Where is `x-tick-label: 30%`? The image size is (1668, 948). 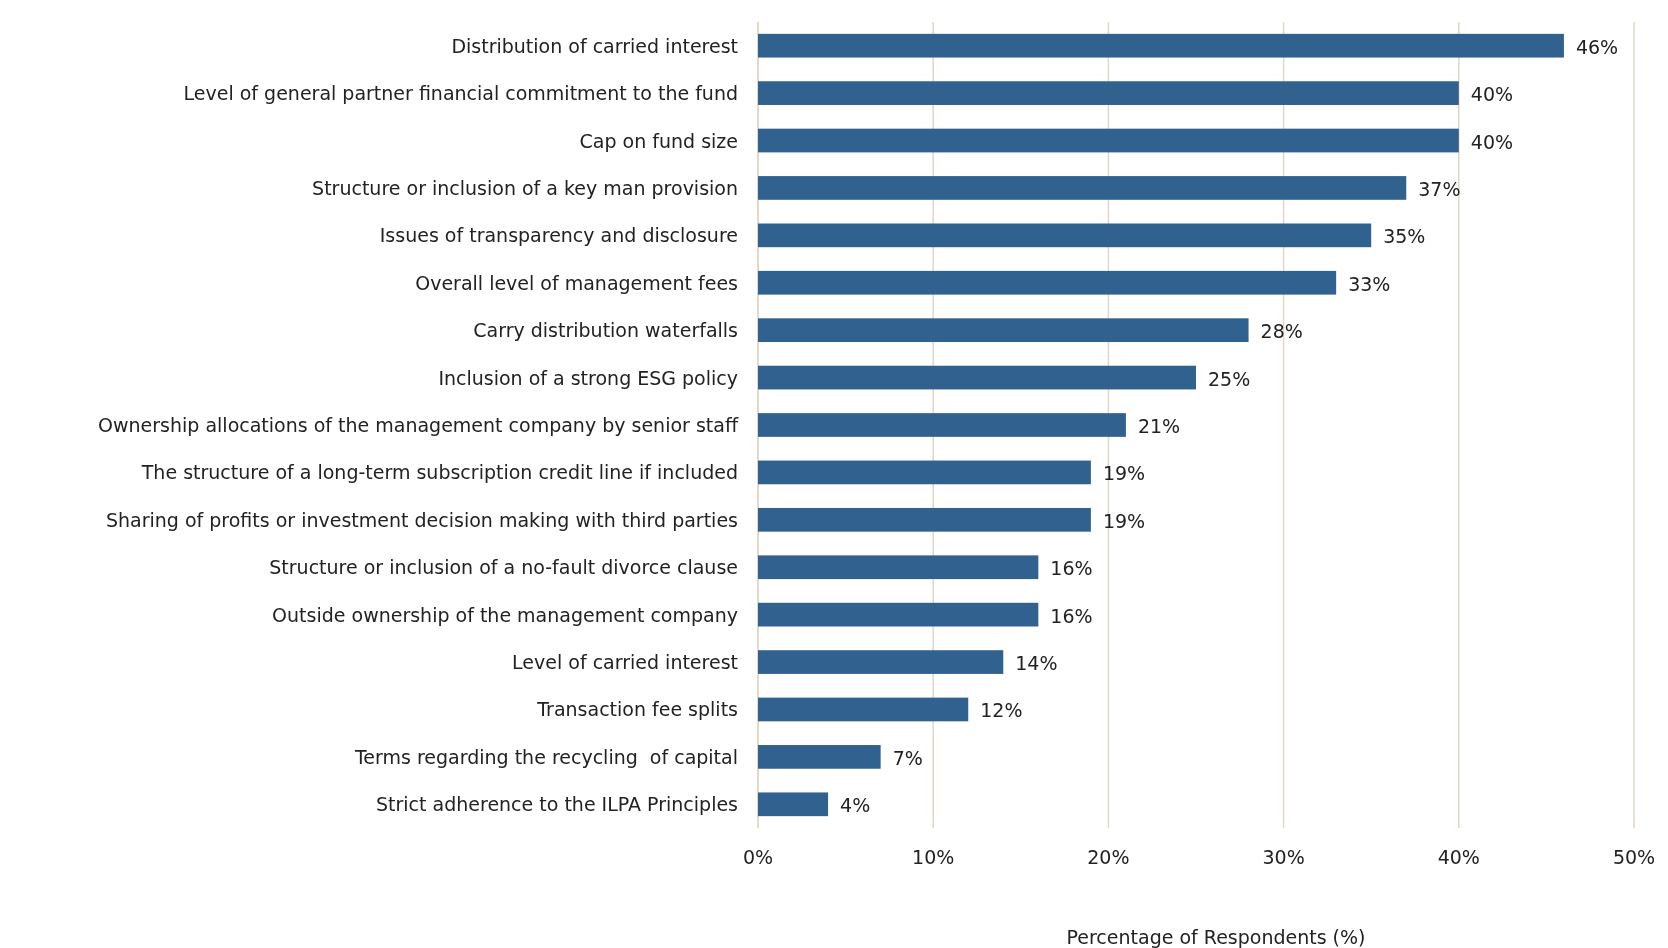 x-tick-label: 30% is located at coordinates (1283, 857).